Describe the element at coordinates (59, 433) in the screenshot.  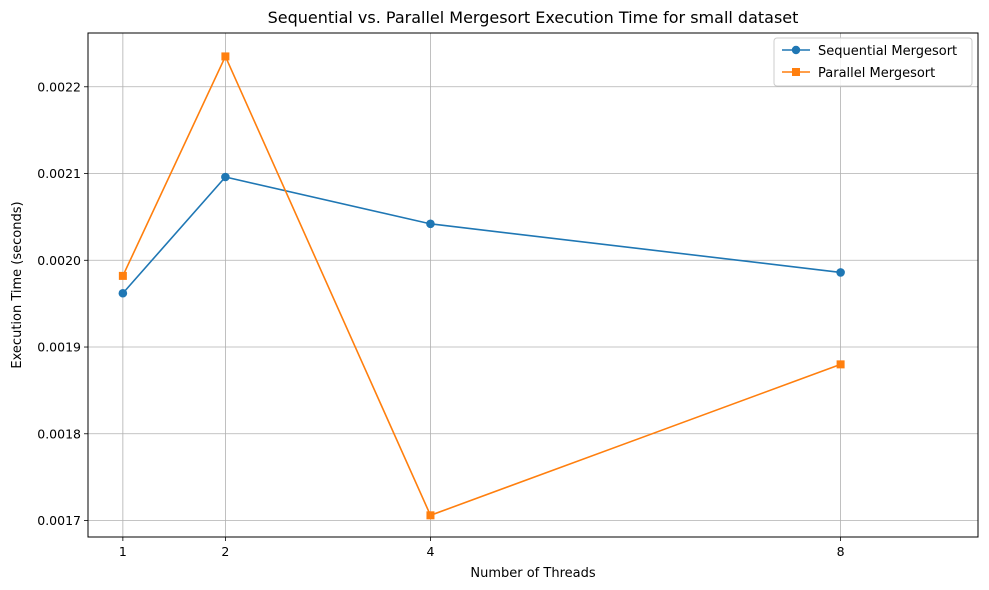
I see `y-tick-label: 0.0018` at that location.